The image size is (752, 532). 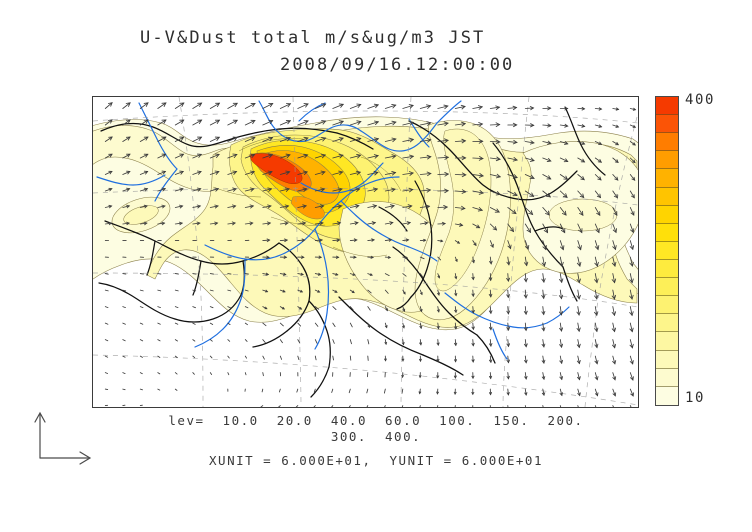 I want to click on figure-datetime: 2008/09/16.12:00:00, so click(x=397, y=65).